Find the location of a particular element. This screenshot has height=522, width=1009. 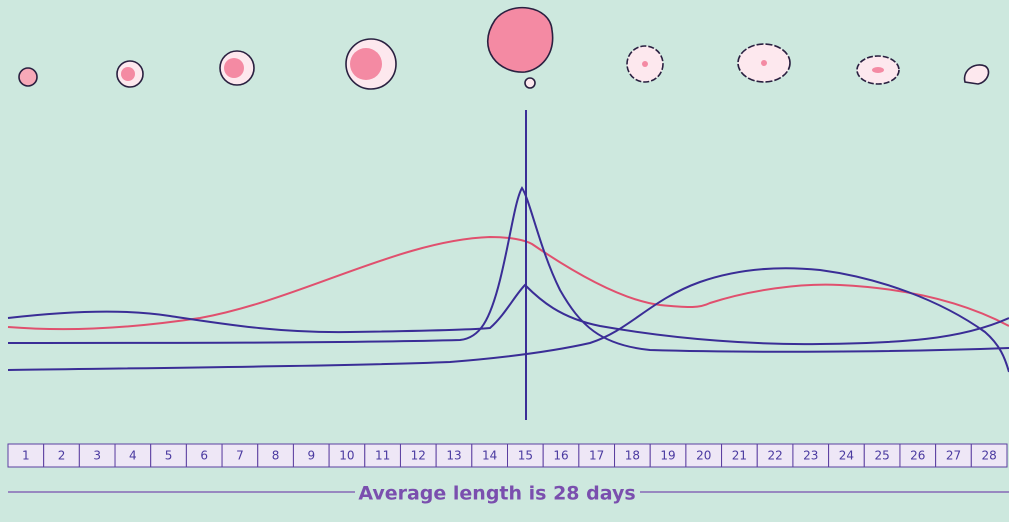

day-label: 10 is located at coordinates (346, 456).